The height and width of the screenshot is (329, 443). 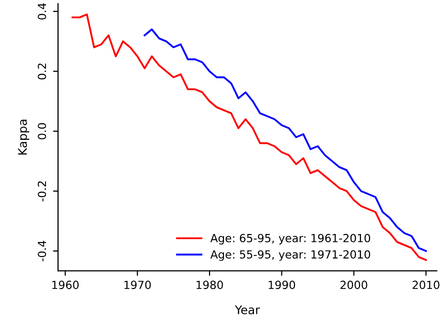 What do you see at coordinates (247, 309) in the screenshot?
I see `x-axis-title: Year` at bounding box center [247, 309].